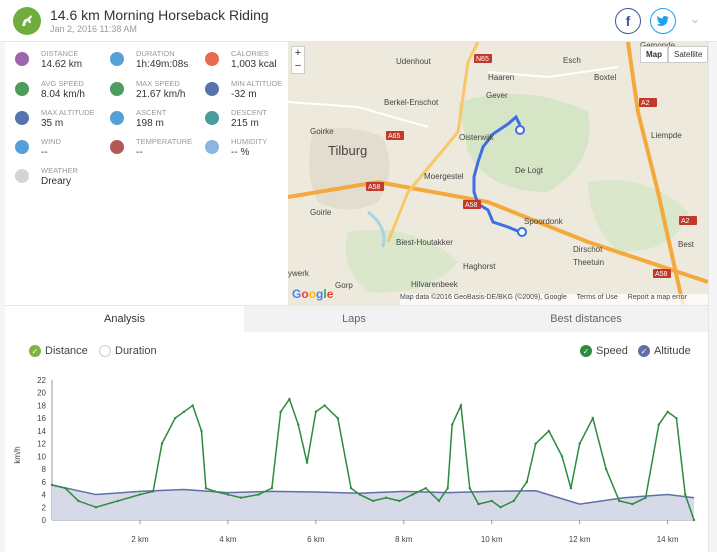 The image size is (717, 552). Describe the element at coordinates (245, 123) in the screenshot. I see `stat-value: 215 m` at that location.